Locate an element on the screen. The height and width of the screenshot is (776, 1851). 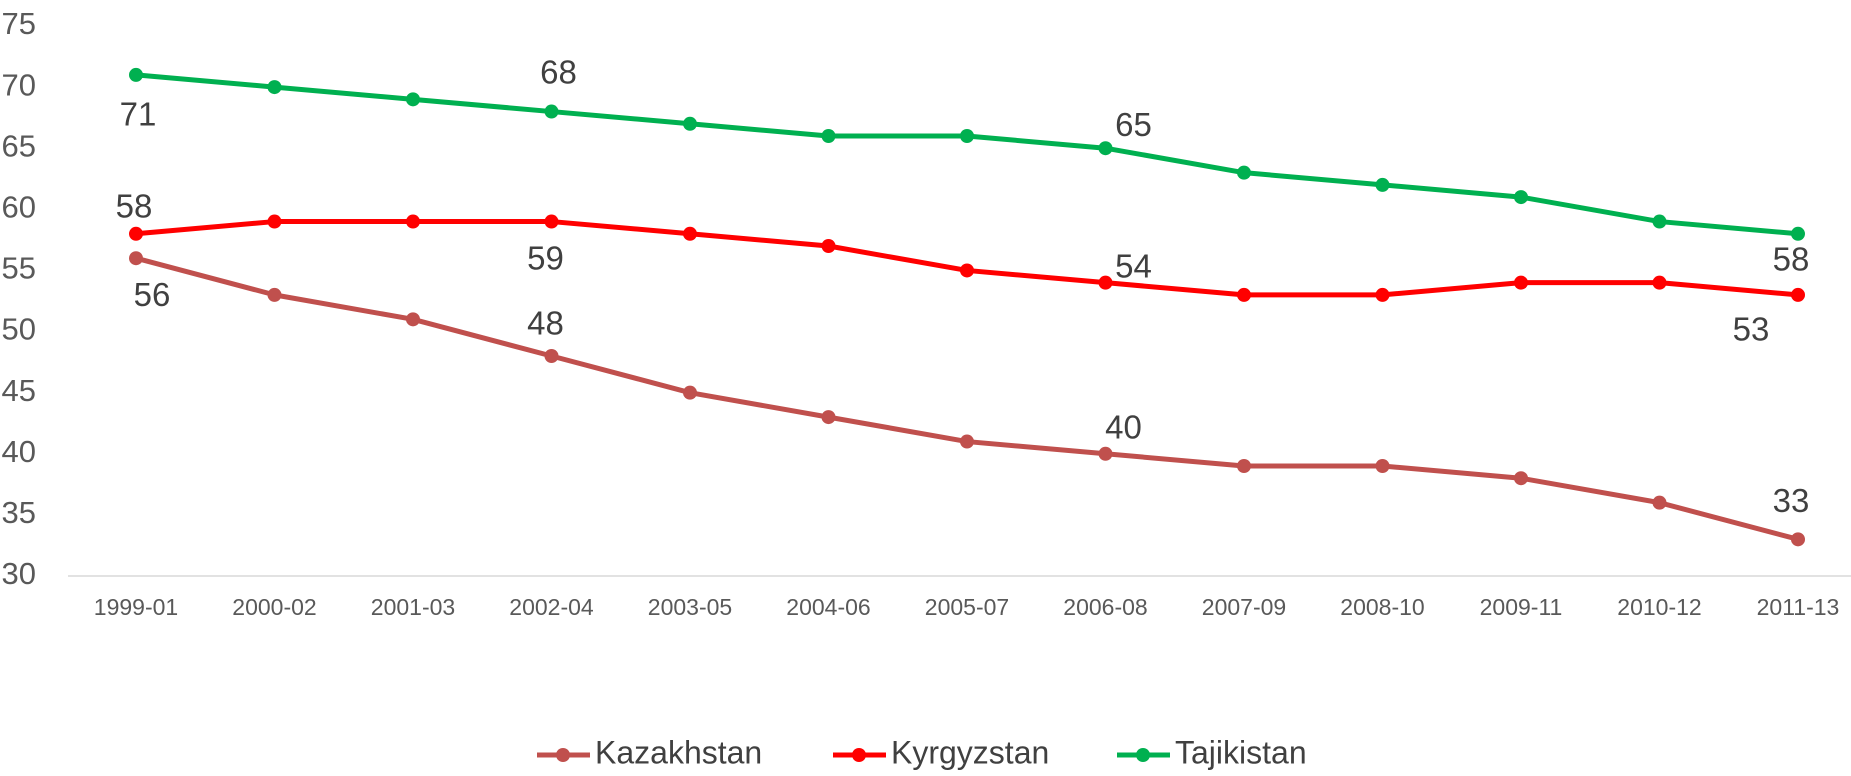
data-label: 65 is located at coordinates (1133, 124).